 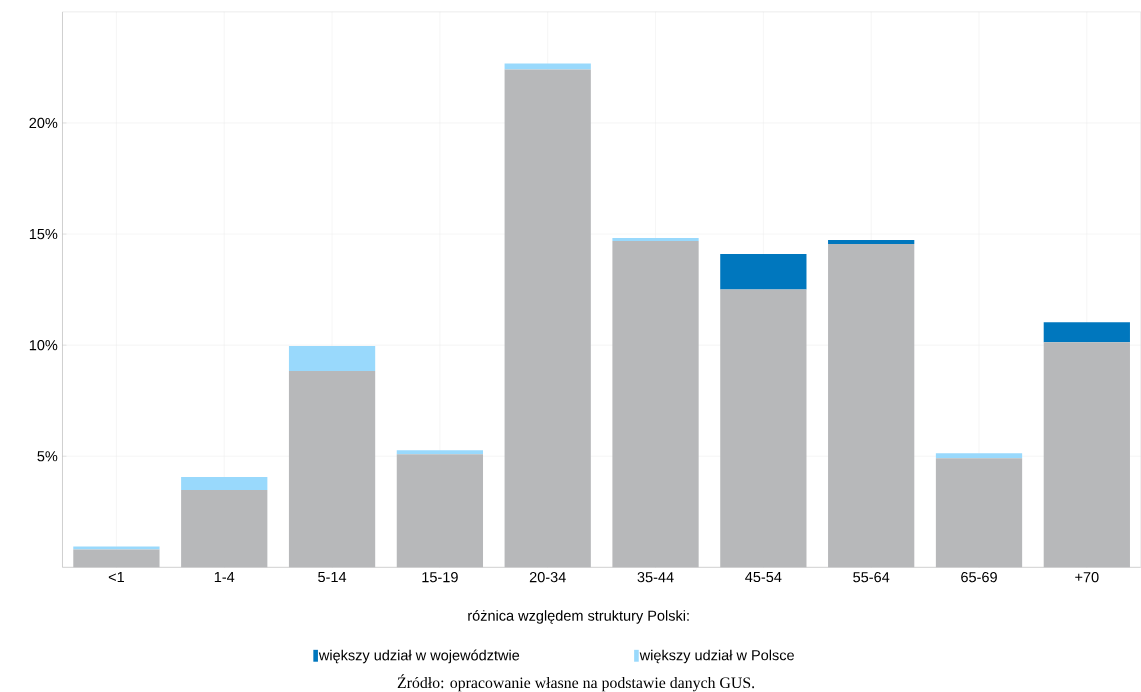 I want to click on legend-label: większy udział w województwie, so click(x=419, y=656).